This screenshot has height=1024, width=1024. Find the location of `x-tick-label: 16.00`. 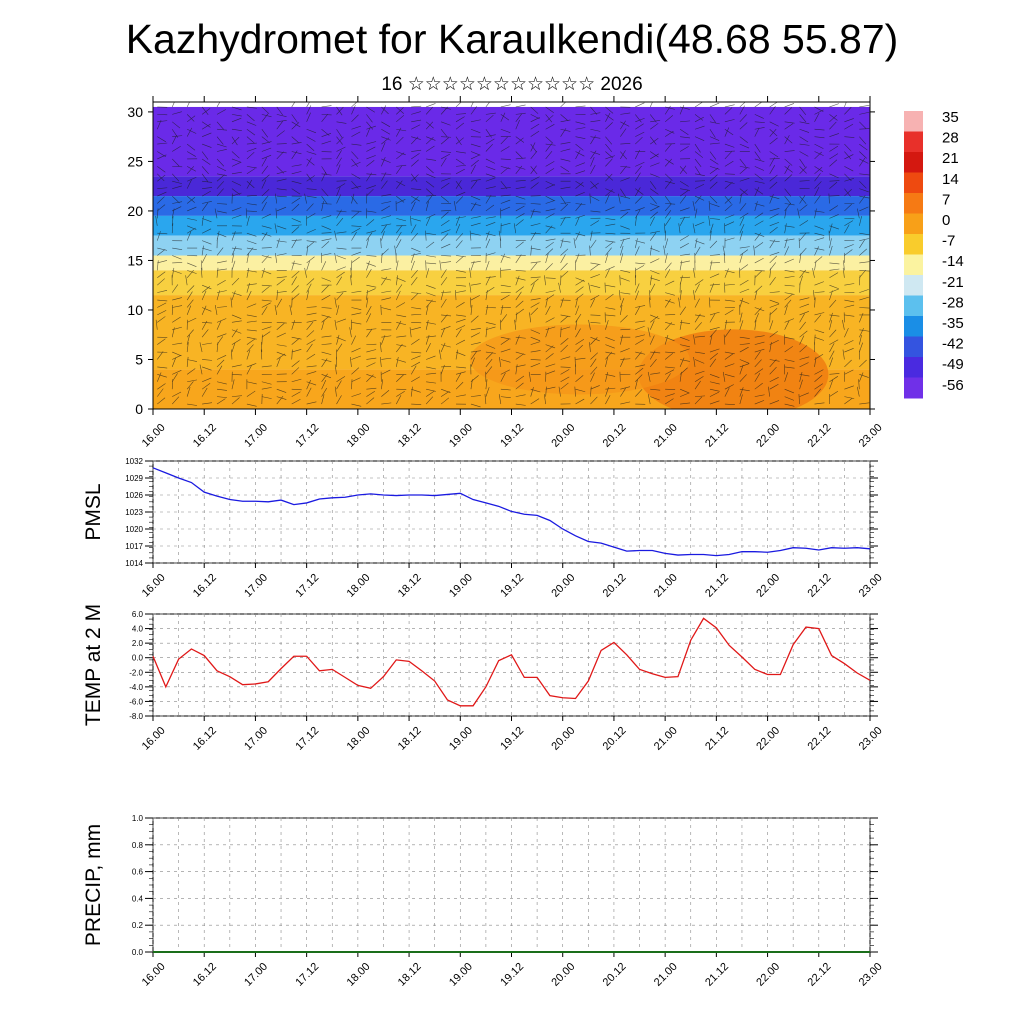

x-tick-label: 16.00 is located at coordinates (154, 586).